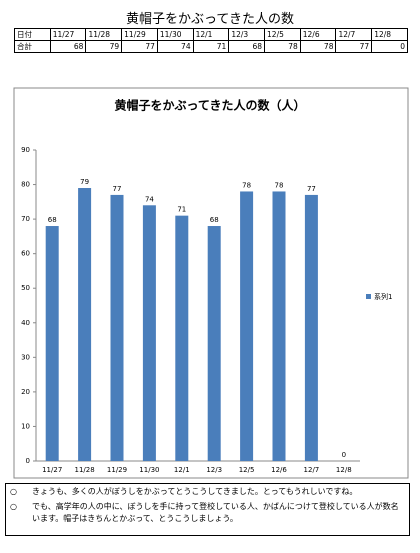  What do you see at coordinates (247, 470) in the screenshot?
I see `x-tick-label: 12/5` at bounding box center [247, 470].